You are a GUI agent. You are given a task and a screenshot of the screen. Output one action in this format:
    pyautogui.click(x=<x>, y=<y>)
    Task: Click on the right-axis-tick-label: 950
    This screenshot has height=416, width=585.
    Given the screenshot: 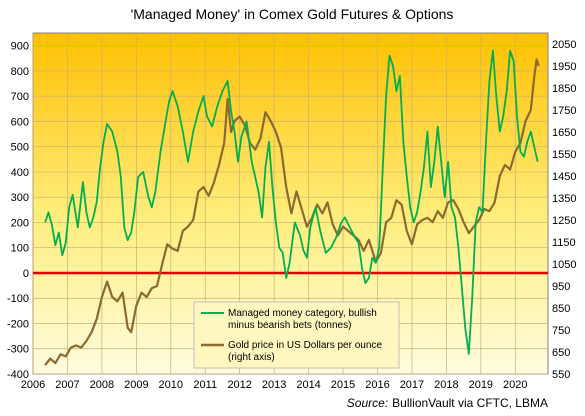 What is the action you would take?
    pyautogui.click(x=561, y=287)
    